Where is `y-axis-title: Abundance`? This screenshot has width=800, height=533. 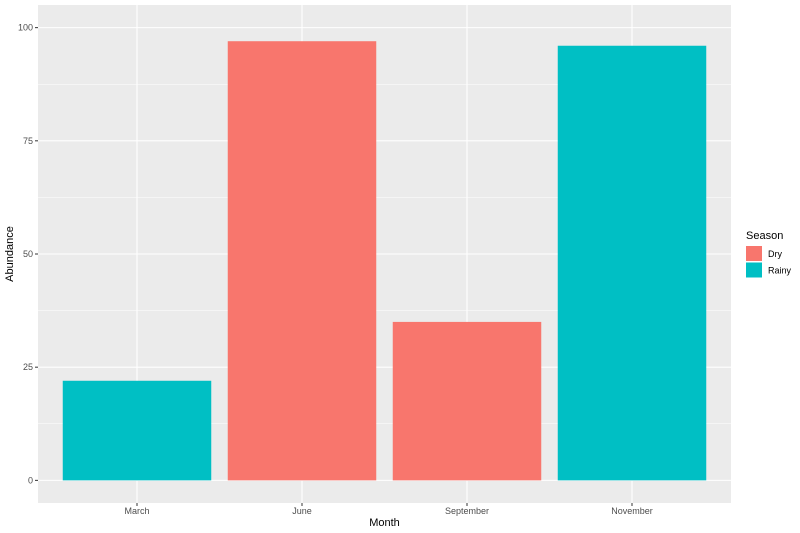 y-axis-title: Abundance is located at coordinates (10, 254).